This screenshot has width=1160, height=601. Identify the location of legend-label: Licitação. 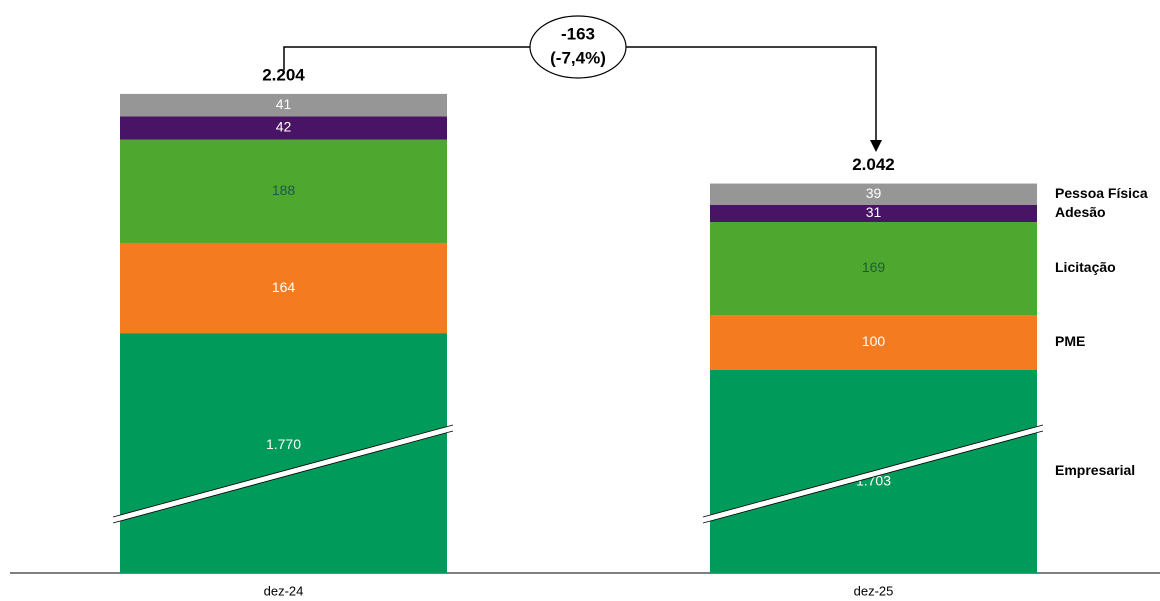
(1085, 267).